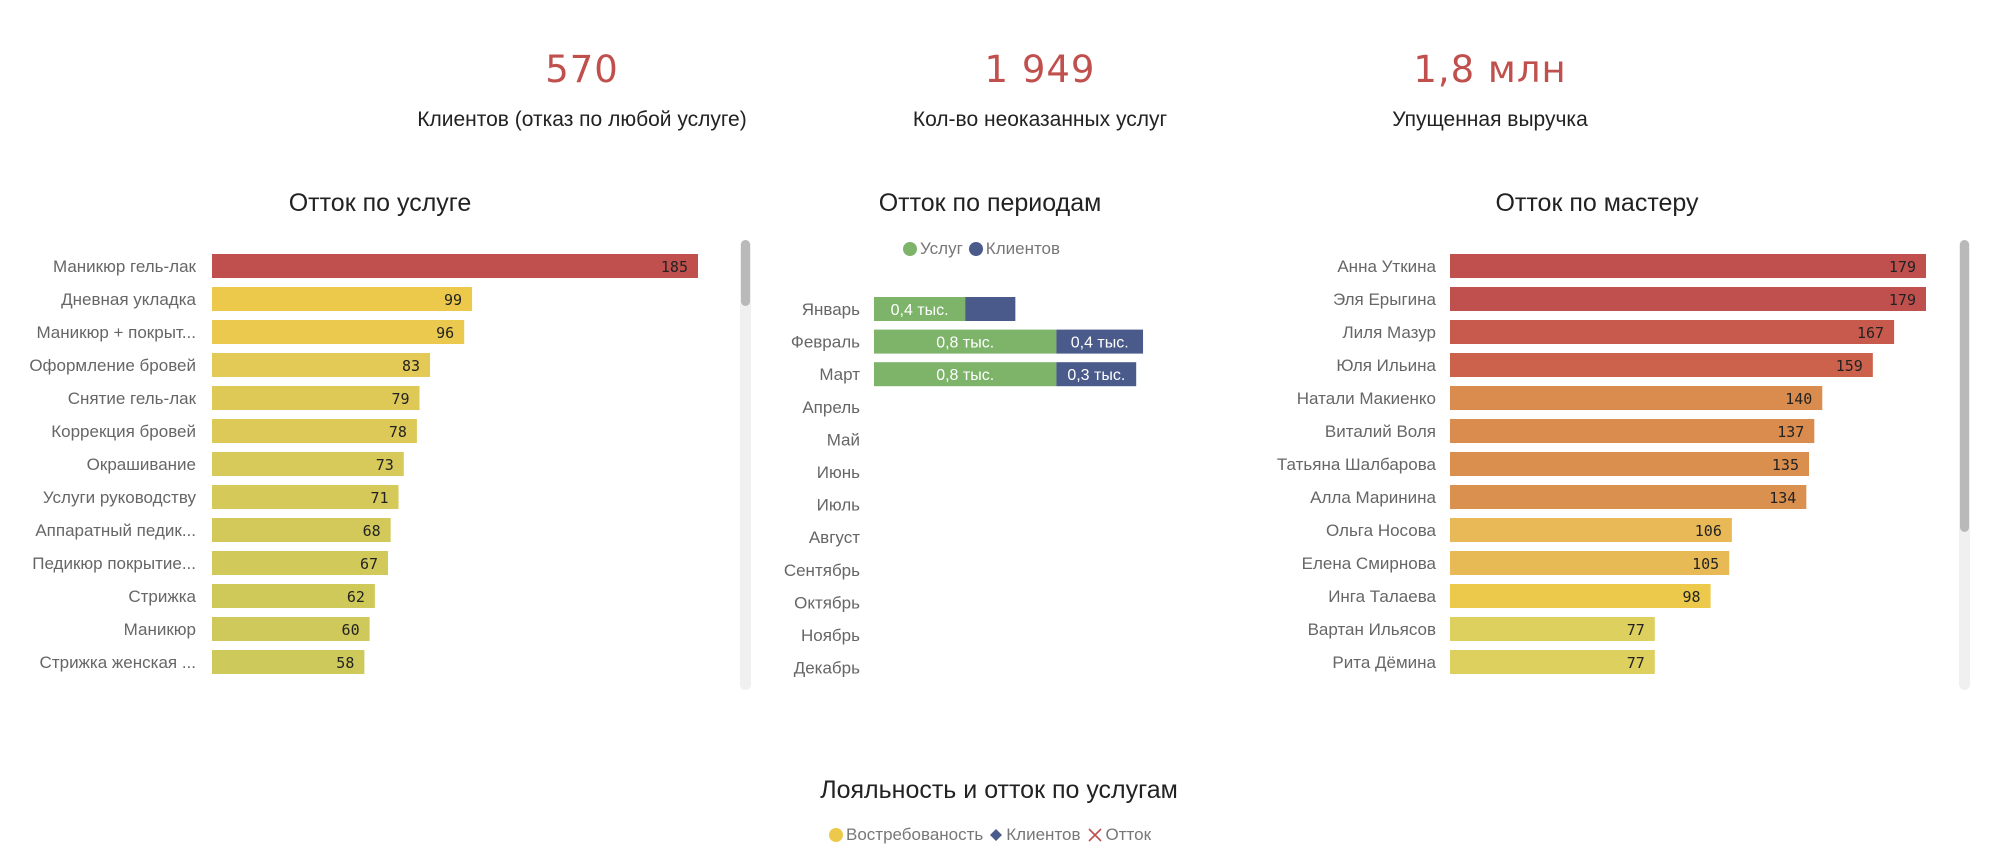 The height and width of the screenshot is (852, 1999). Describe the element at coordinates (1849, 366) in the screenshot. I see `data-label: 159` at that location.